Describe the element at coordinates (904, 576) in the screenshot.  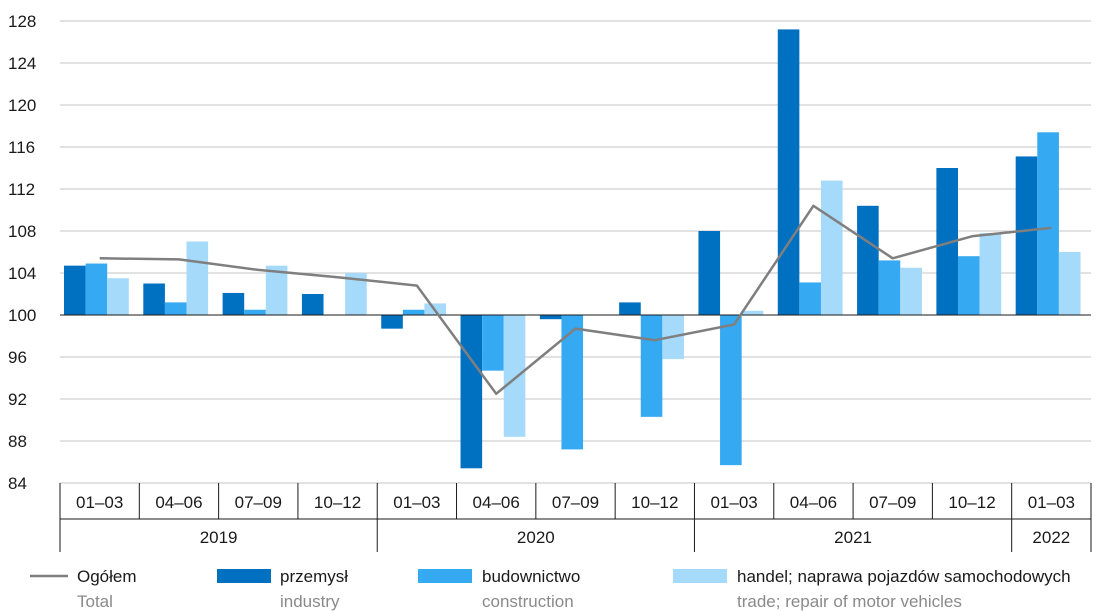
I see `legend-label: handel; naprawa pojazdów samochodowych` at that location.